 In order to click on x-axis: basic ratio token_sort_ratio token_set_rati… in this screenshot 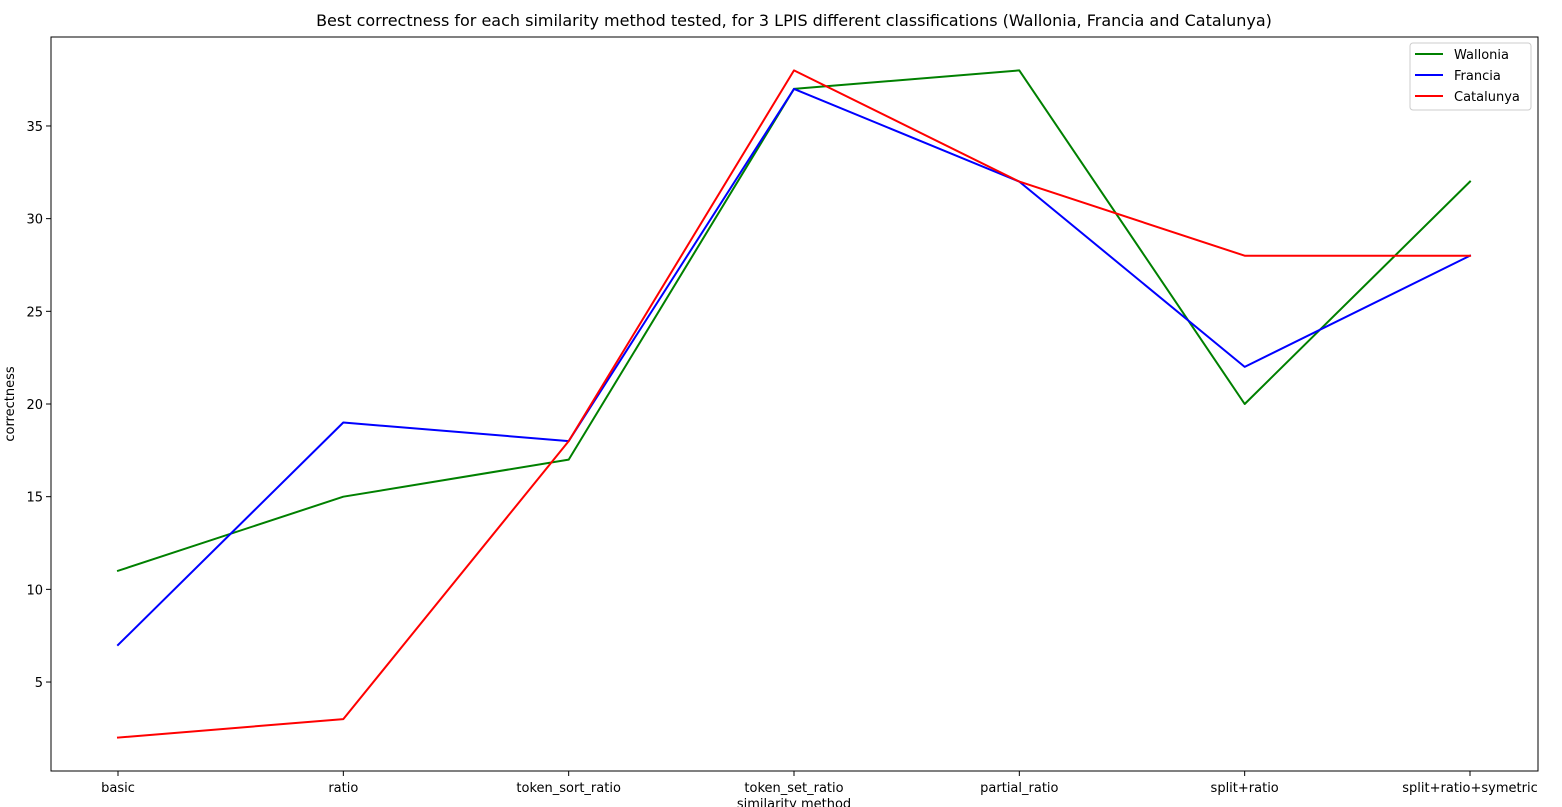, I will do `click(819, 783)`.